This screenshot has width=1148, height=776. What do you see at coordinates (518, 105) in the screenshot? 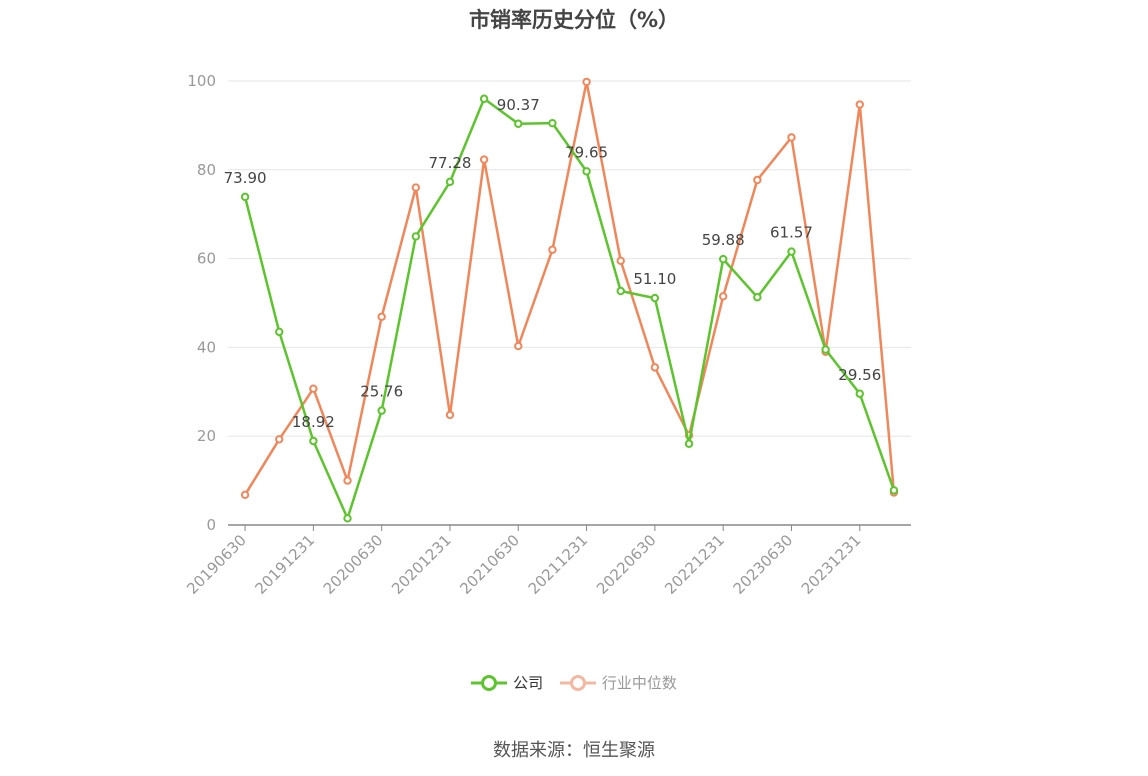
I see `data-label-company: 90.37` at bounding box center [518, 105].